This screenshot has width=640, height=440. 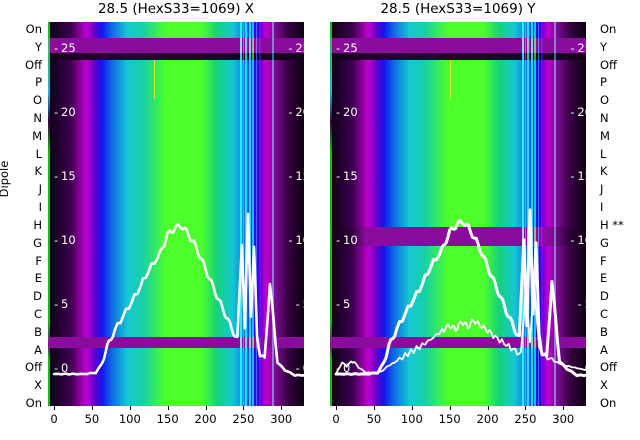 I want to click on x-axis-right: 0 50 100 150 200 250 300, so click(x=458, y=423).